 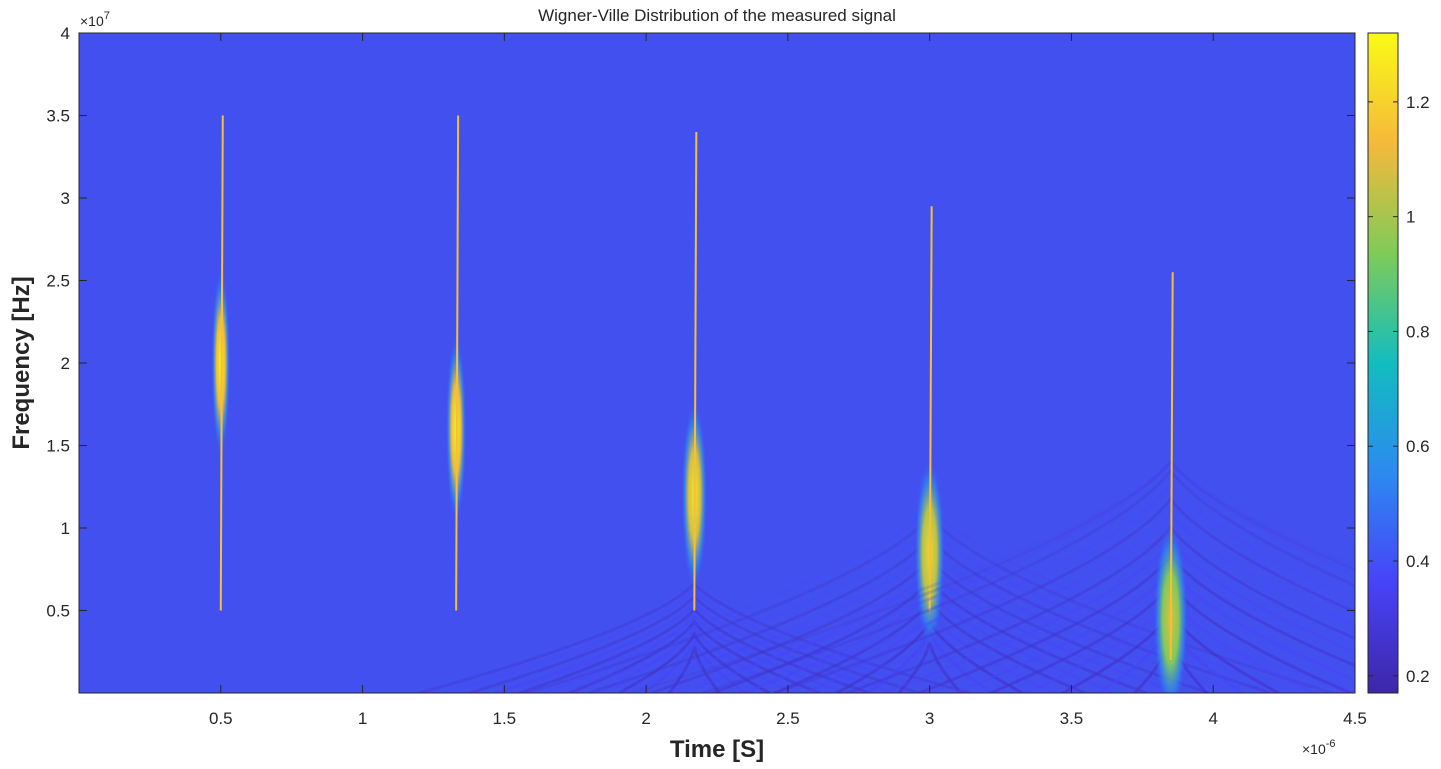 I want to click on y-tick-label: 3, so click(x=65, y=198).